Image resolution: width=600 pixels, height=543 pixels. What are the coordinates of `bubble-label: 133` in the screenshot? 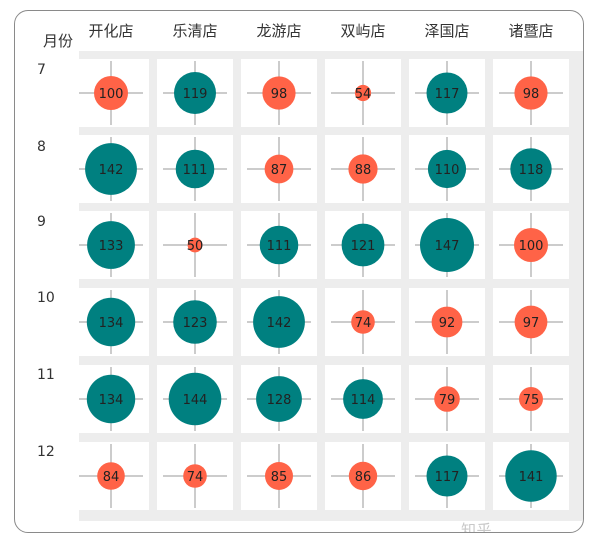 It's located at (111, 246).